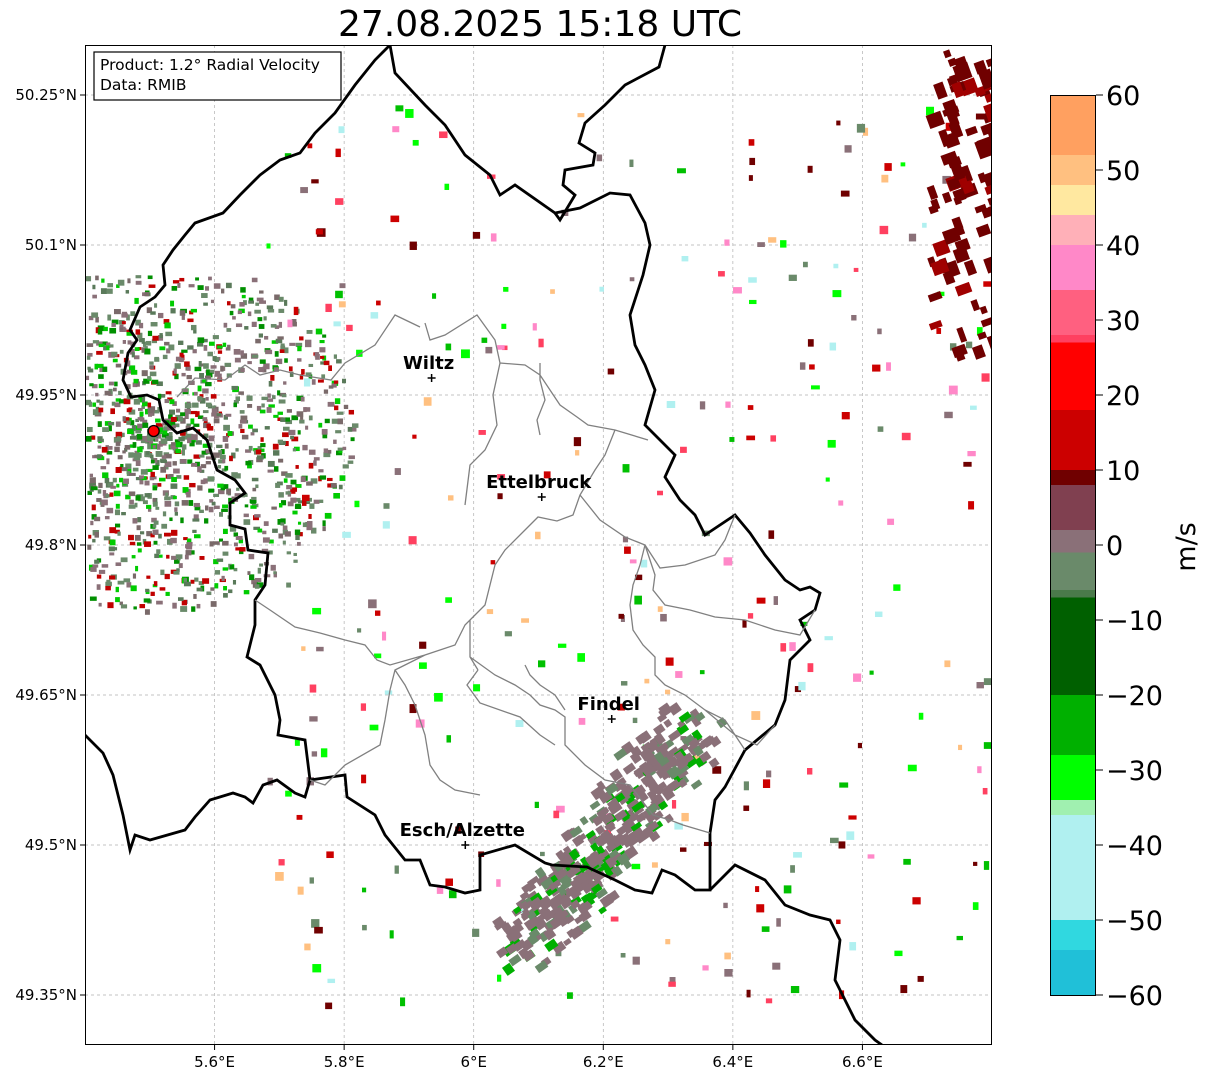 The height and width of the screenshot is (1081, 1207). I want to click on city-label: Findel, so click(608, 704).